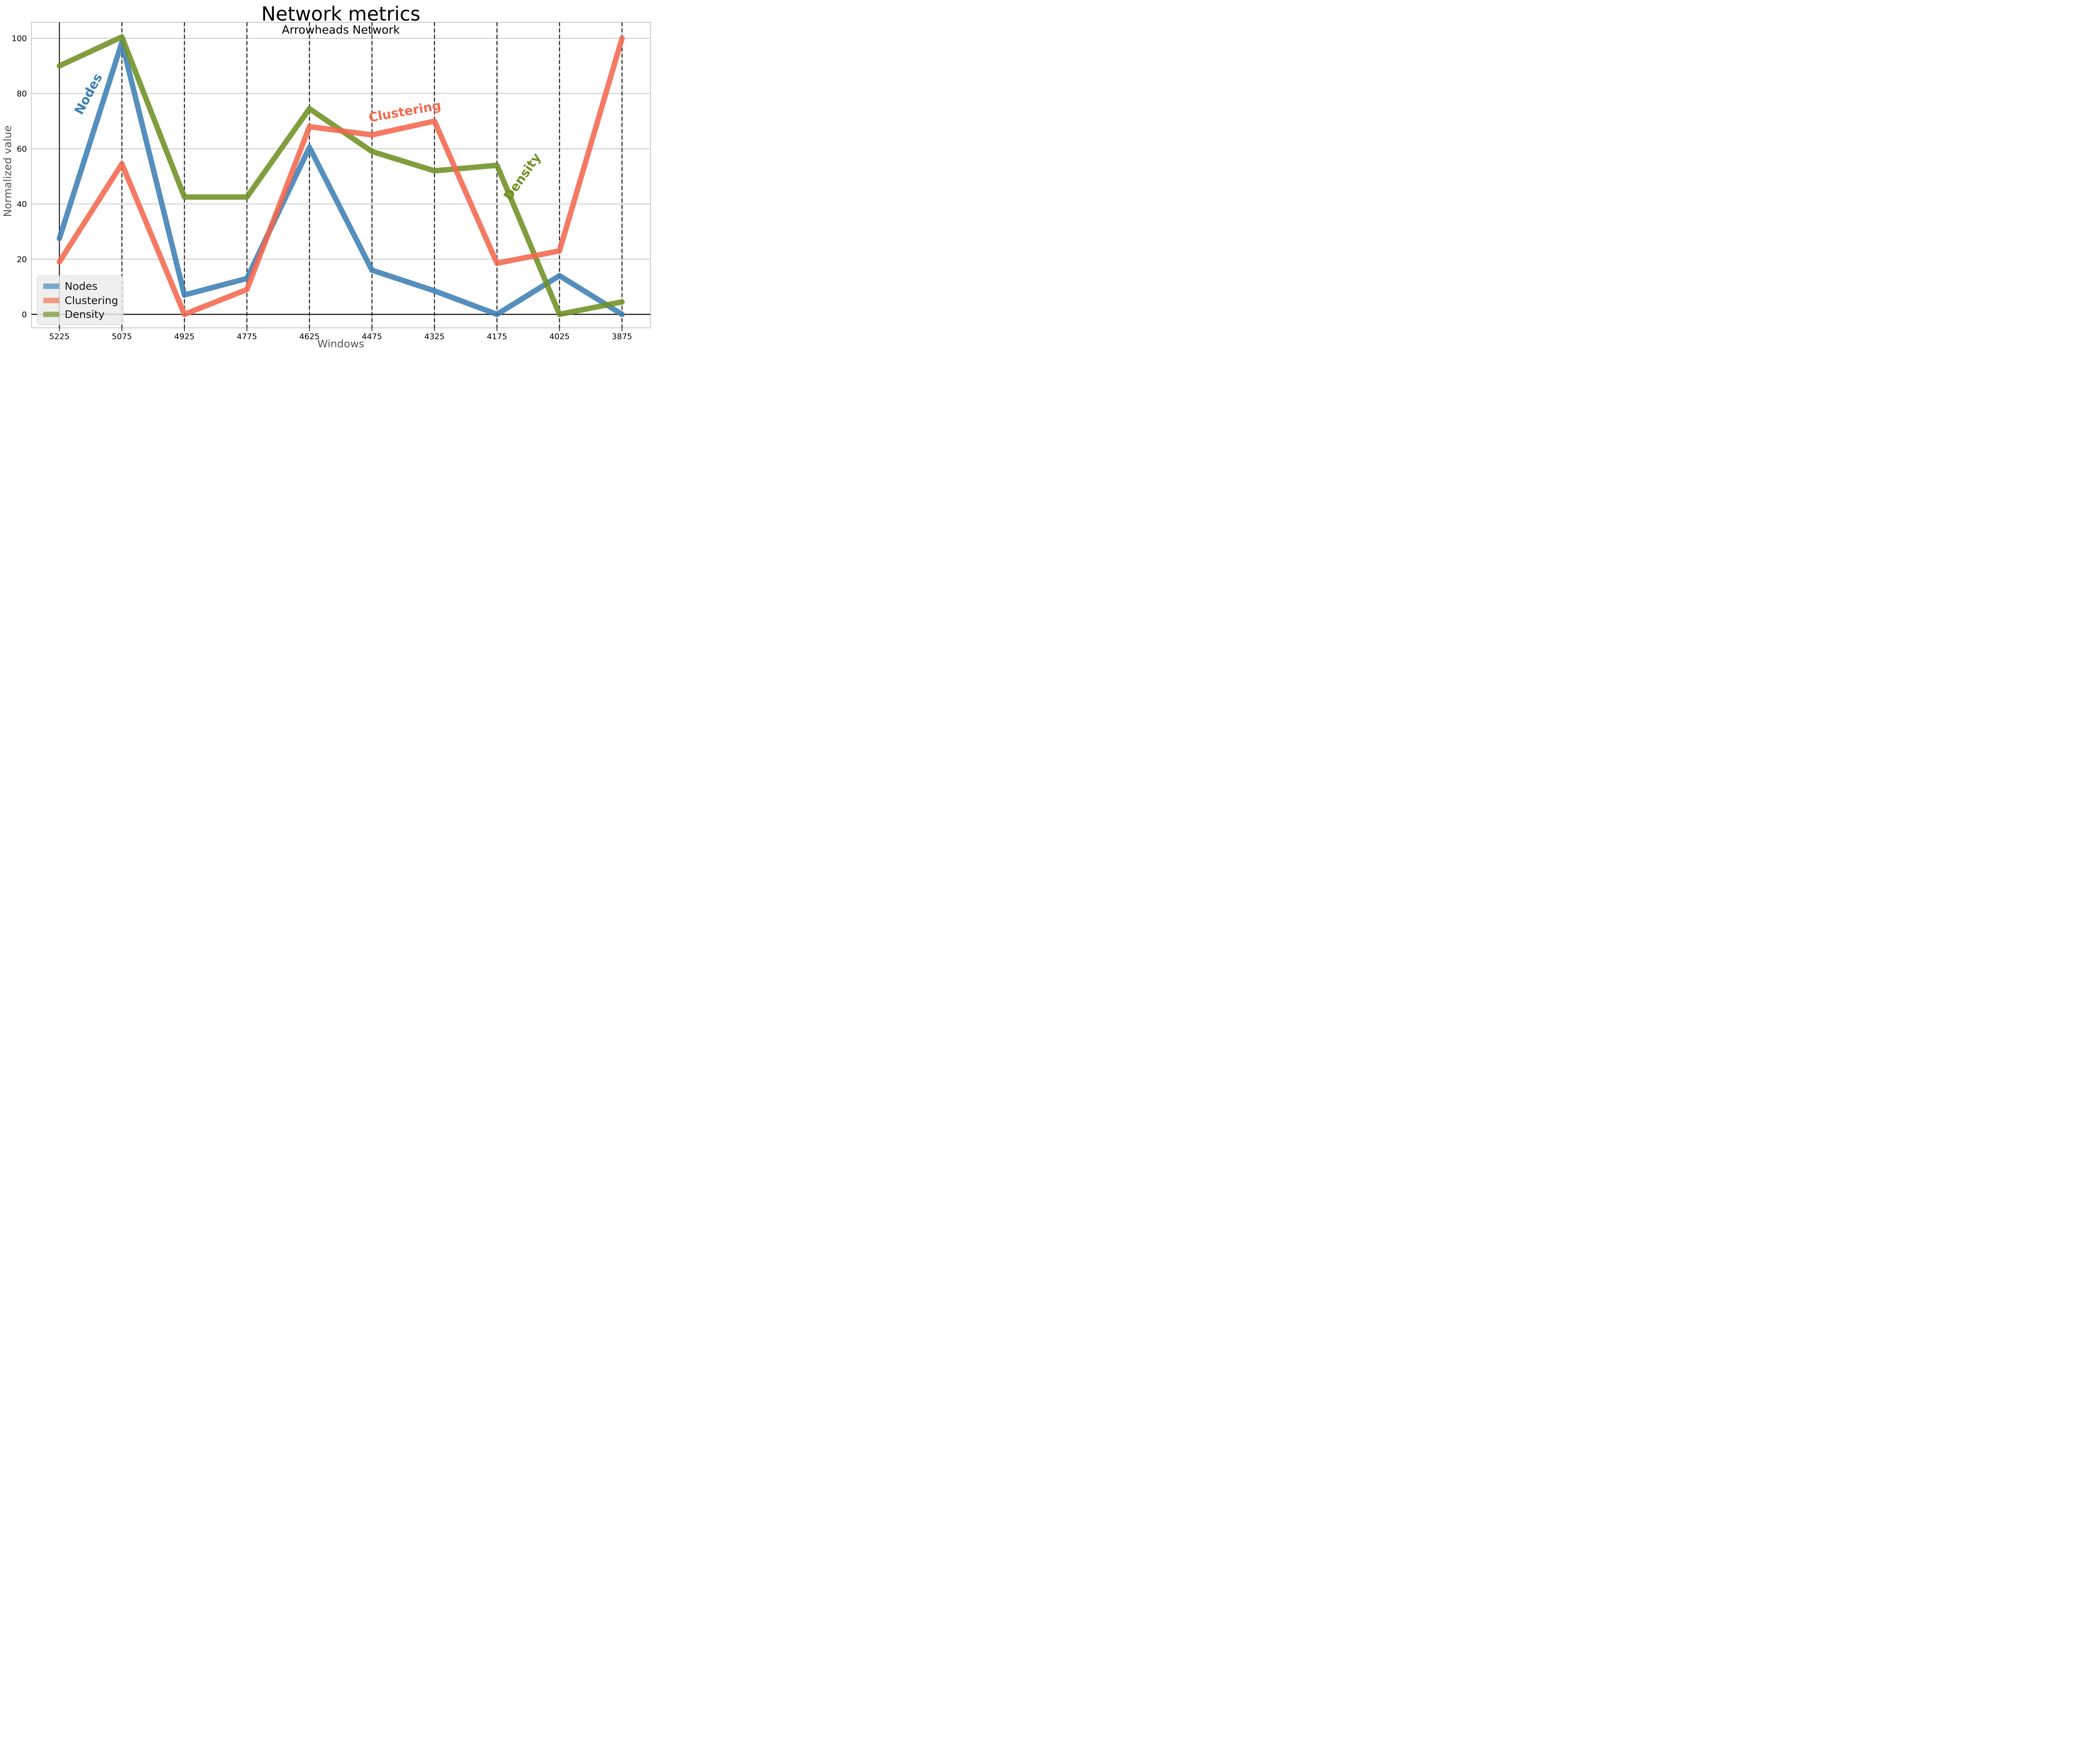  I want to click on x-tick-label: 5225, so click(59, 336).